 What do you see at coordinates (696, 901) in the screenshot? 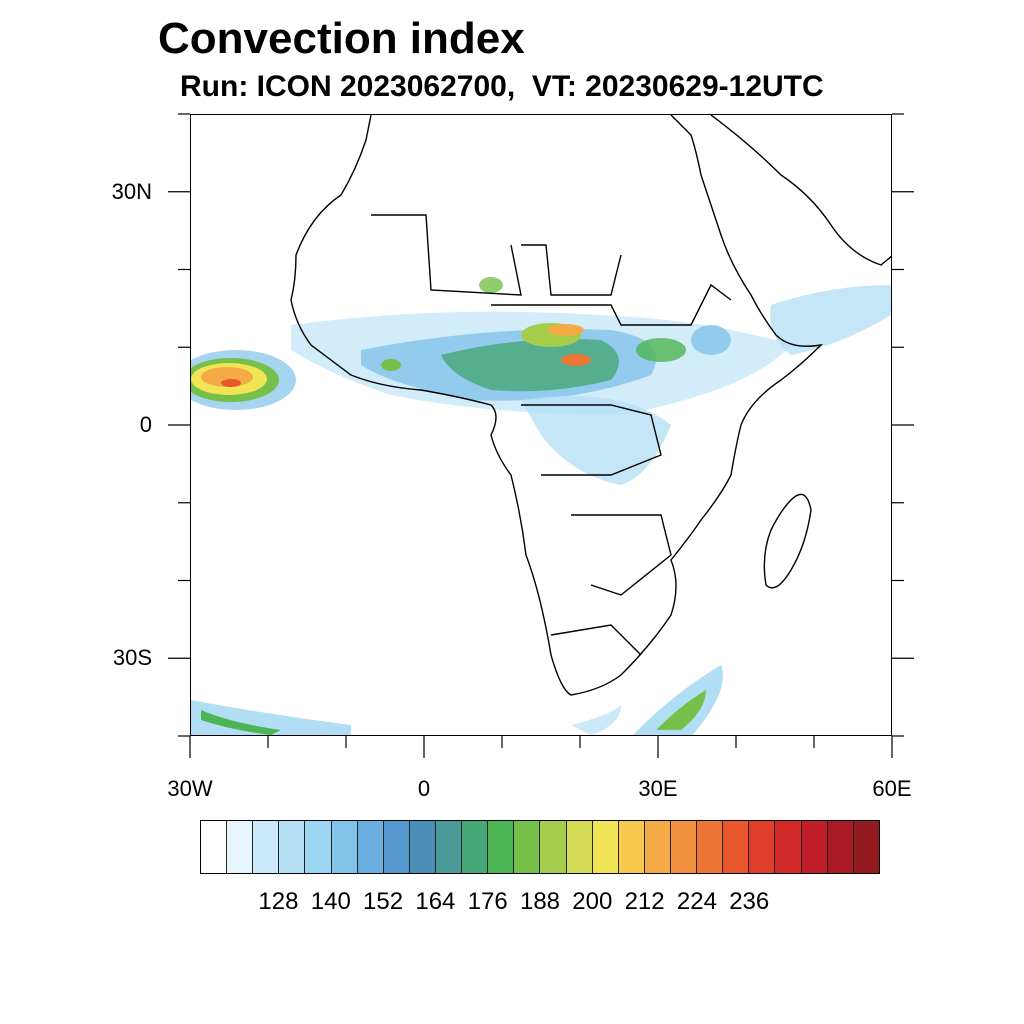
I see `colorbar-label: 224` at bounding box center [696, 901].